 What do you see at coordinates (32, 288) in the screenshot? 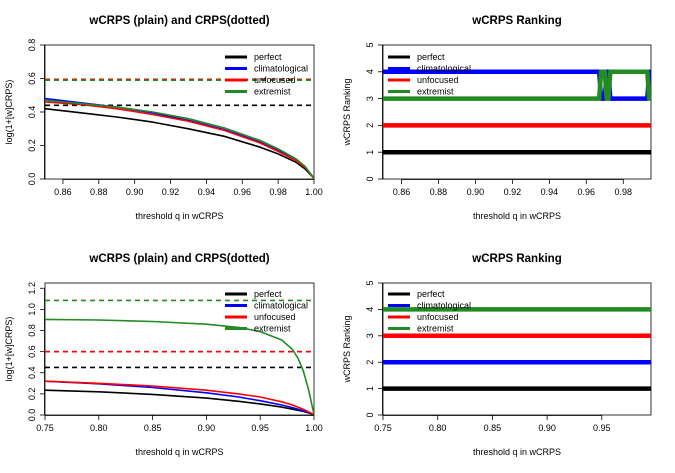
I see `y-tick-label: 1.2` at bounding box center [32, 288].